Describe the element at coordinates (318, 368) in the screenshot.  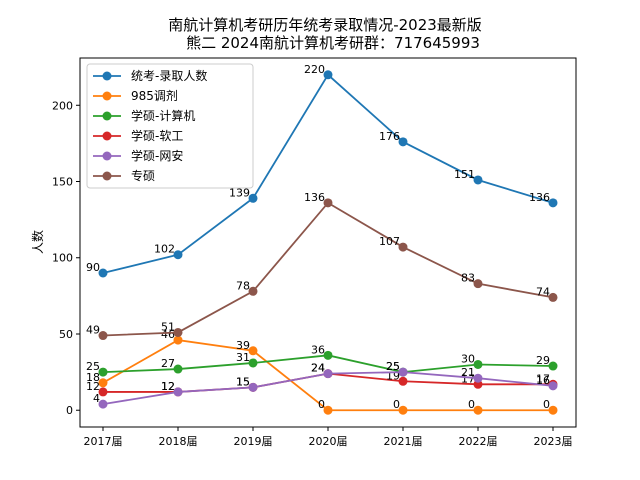
I see `data-label: 24` at that location.